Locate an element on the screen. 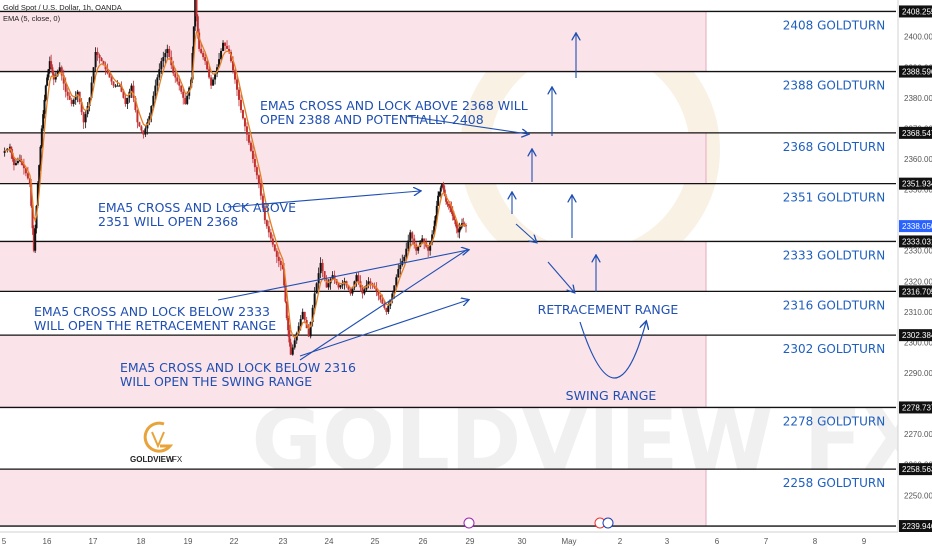 The width and height of the screenshot is (932, 550). time-axis: 5 16 17 18 19 22 23 24 25 26 29 30 May 2 3 6 7 8 9 is located at coordinates (466, 533).